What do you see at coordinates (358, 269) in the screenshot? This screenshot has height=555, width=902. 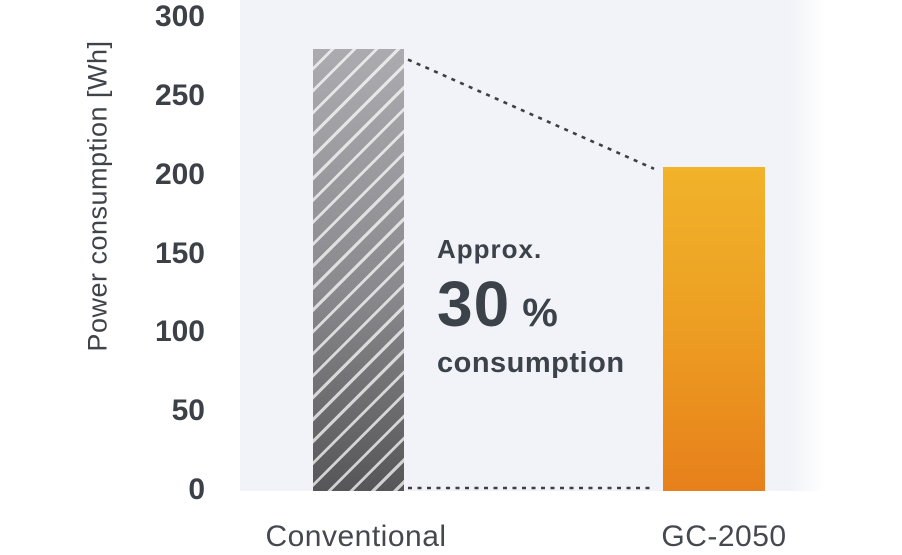 I see `bar-conventional` at bounding box center [358, 269].